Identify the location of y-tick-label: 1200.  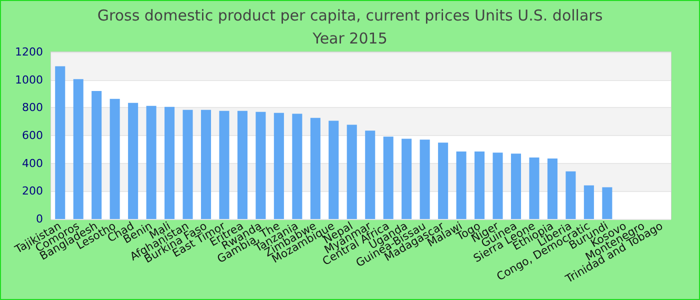
(29, 52).